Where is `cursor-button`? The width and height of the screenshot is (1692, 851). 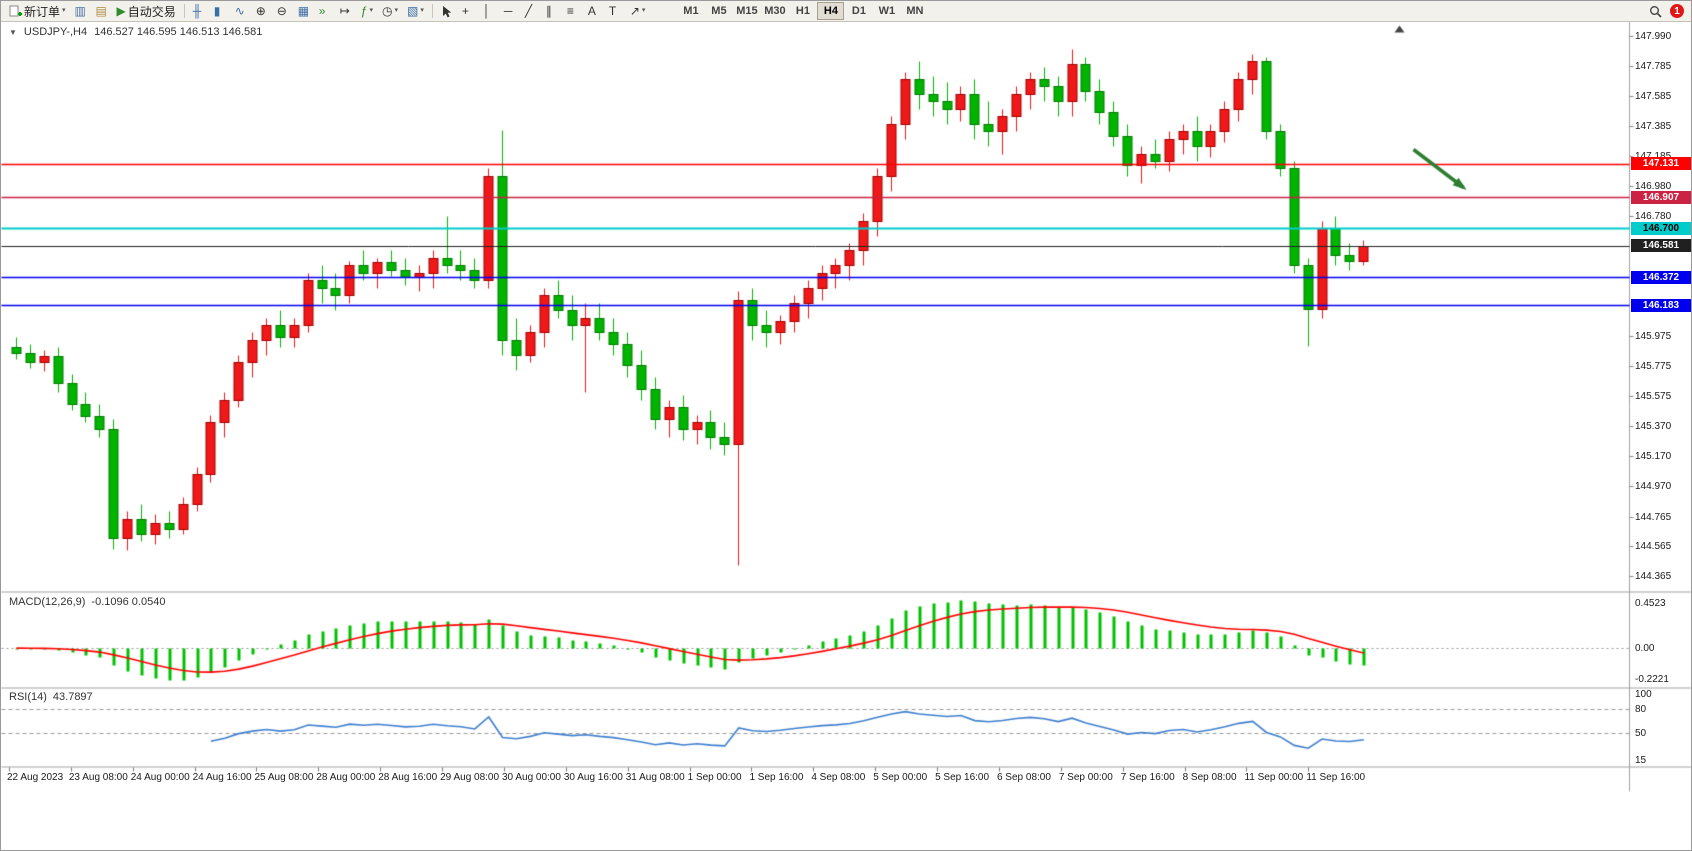 cursor-button is located at coordinates (447, 11).